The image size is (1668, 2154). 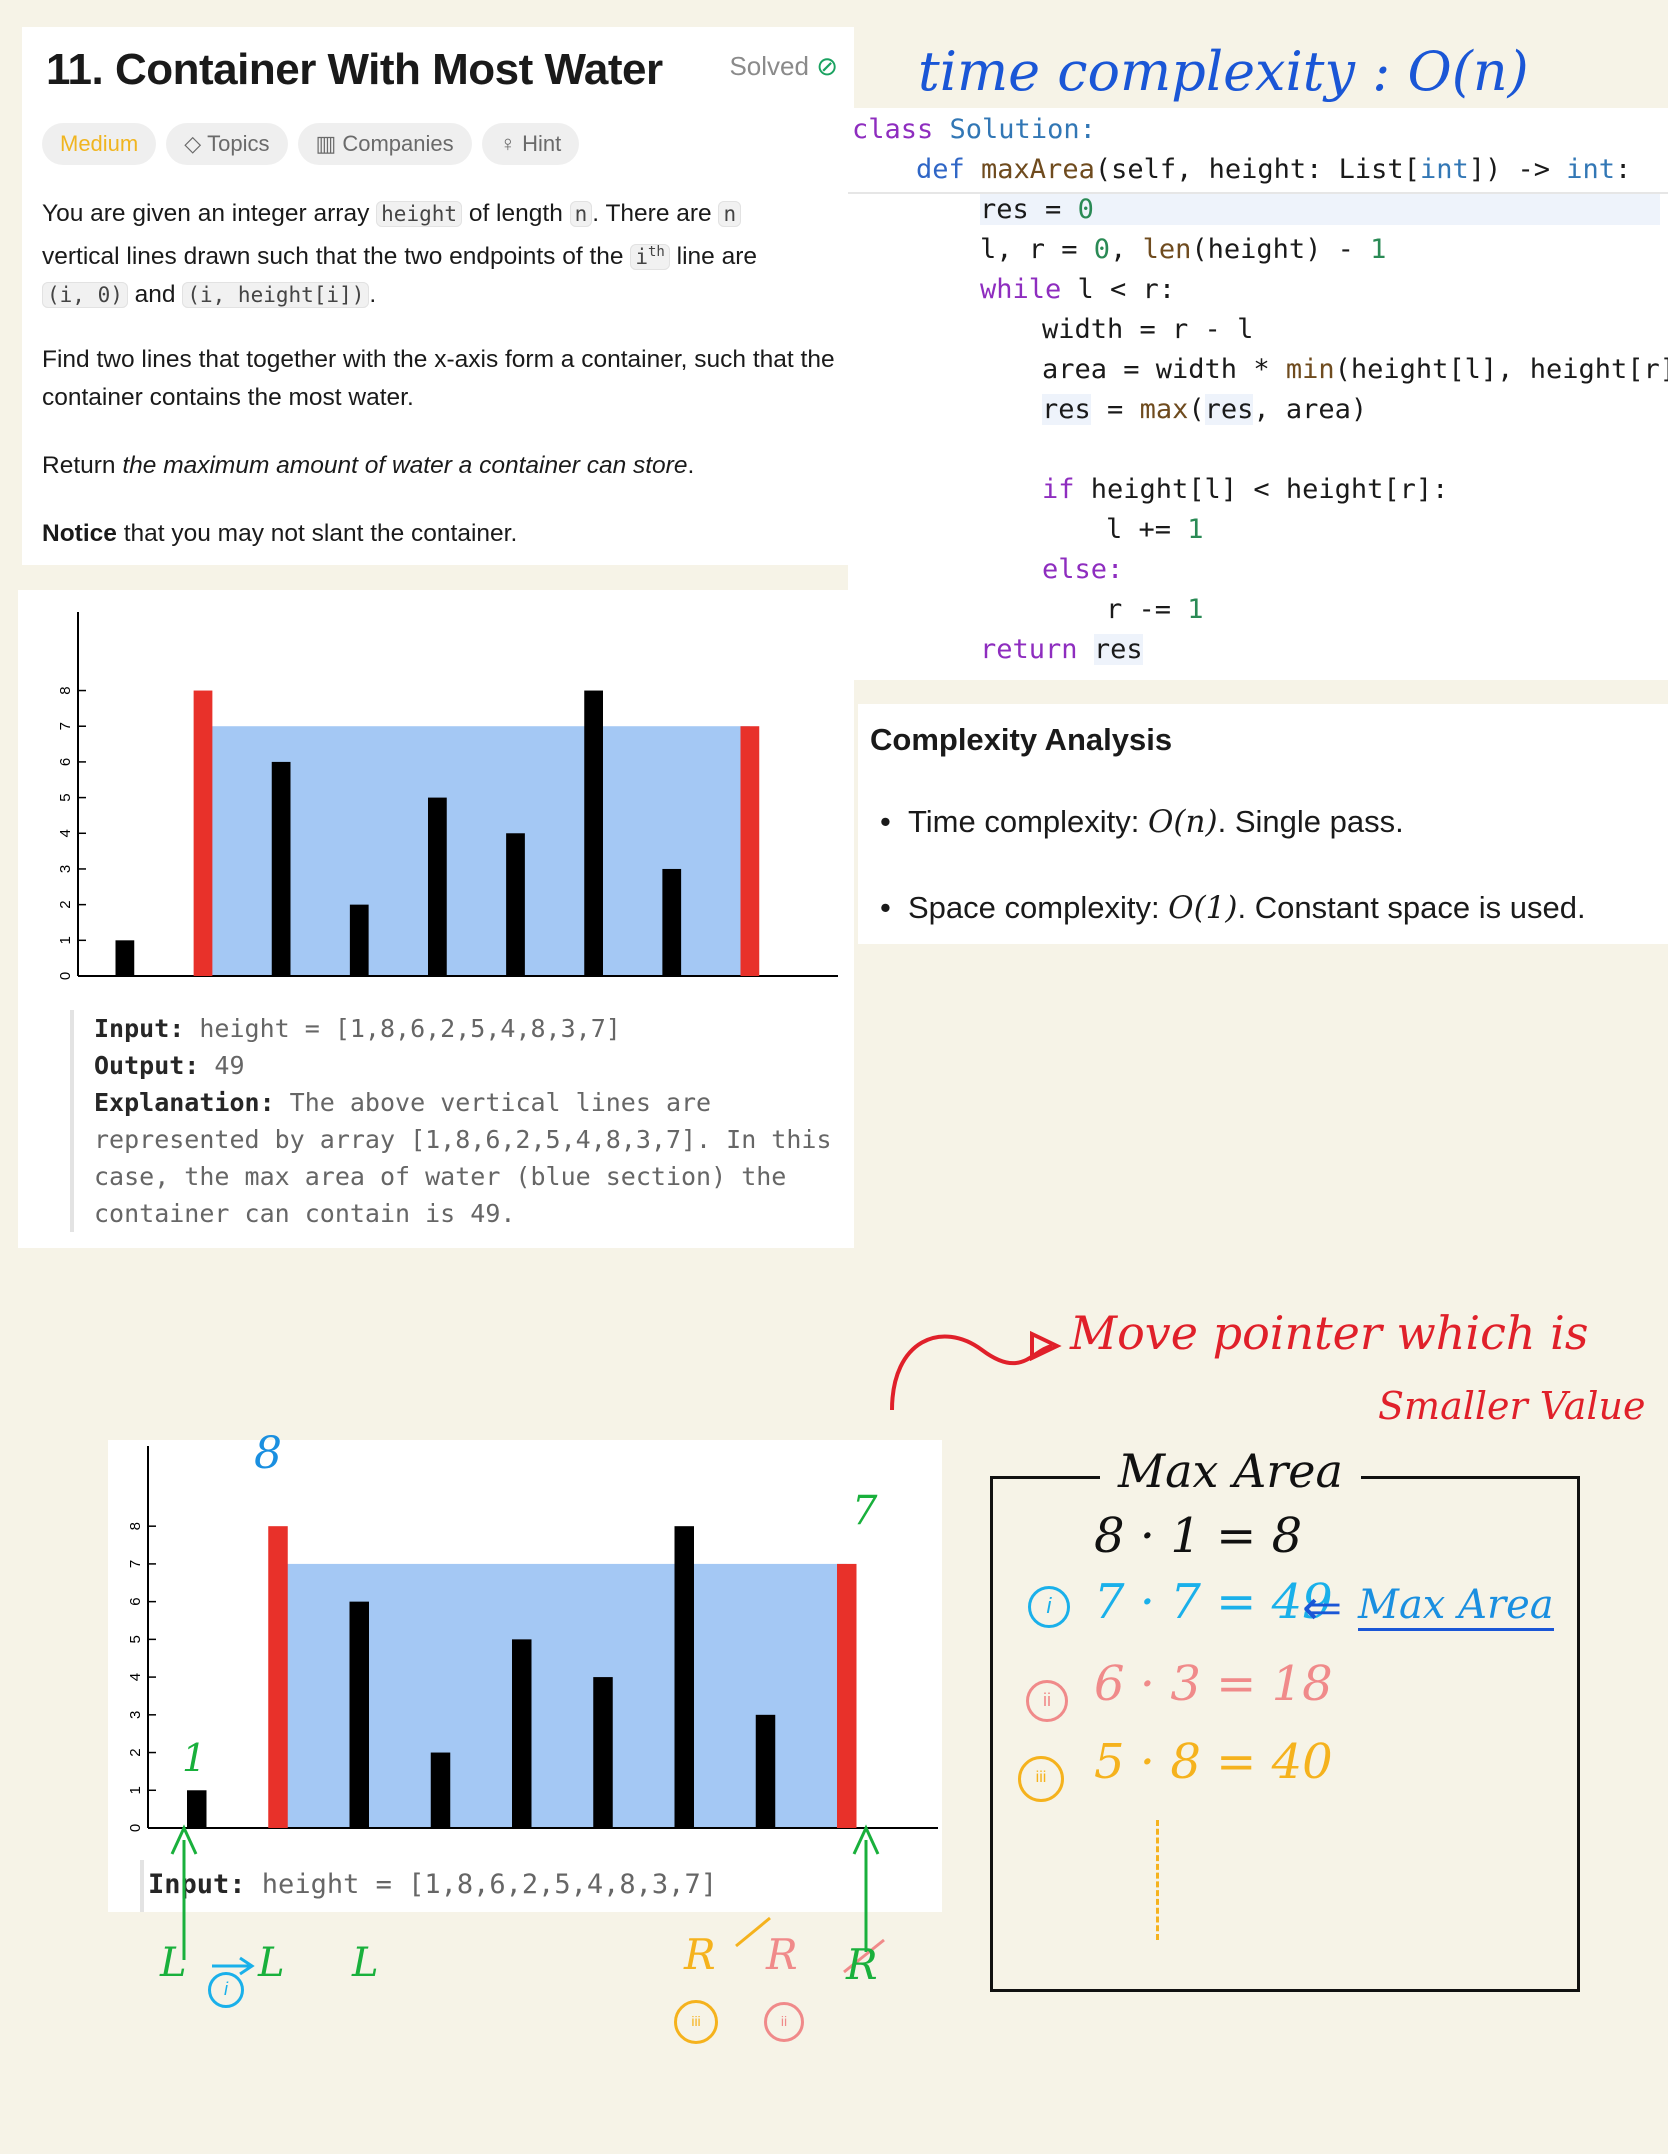 I want to click on notice-bold: Notice, so click(x=79, y=533).